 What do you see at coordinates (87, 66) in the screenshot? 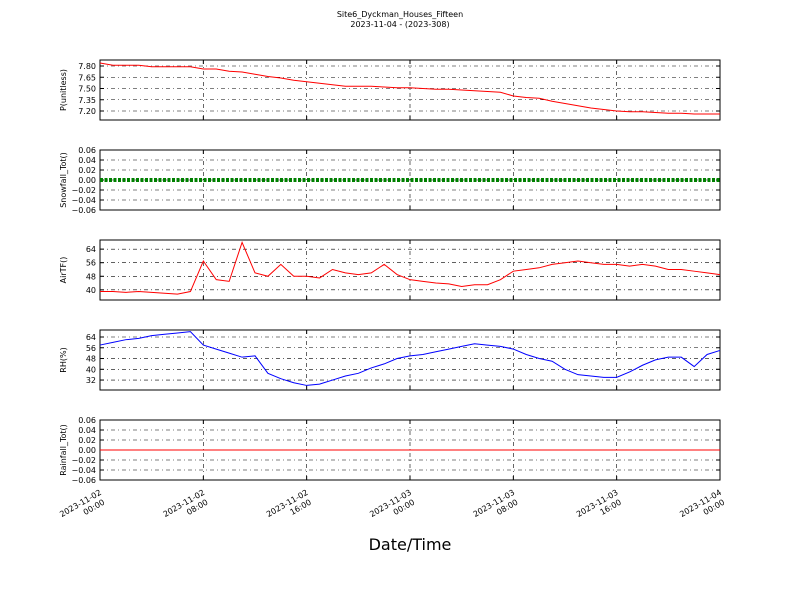
I see `y-tick-label: 7.80` at bounding box center [87, 66].